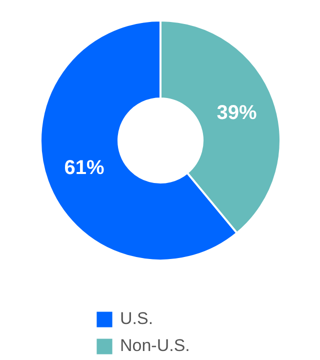  Describe the element at coordinates (236, 113) in the screenshot. I see `data-label: 39%` at that location.